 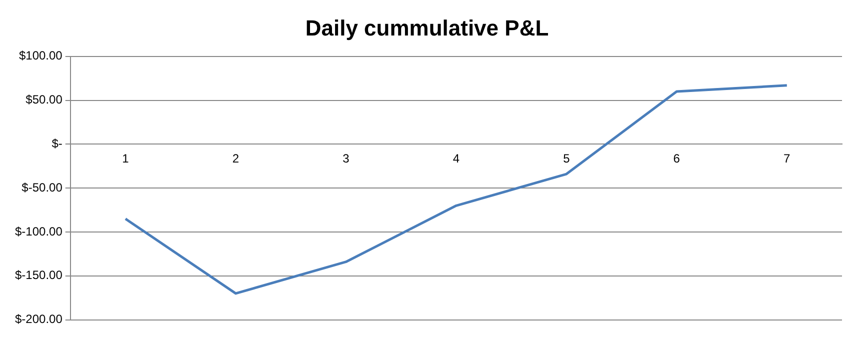 What do you see at coordinates (566, 159) in the screenshot?
I see `x-tick-label: 5` at bounding box center [566, 159].